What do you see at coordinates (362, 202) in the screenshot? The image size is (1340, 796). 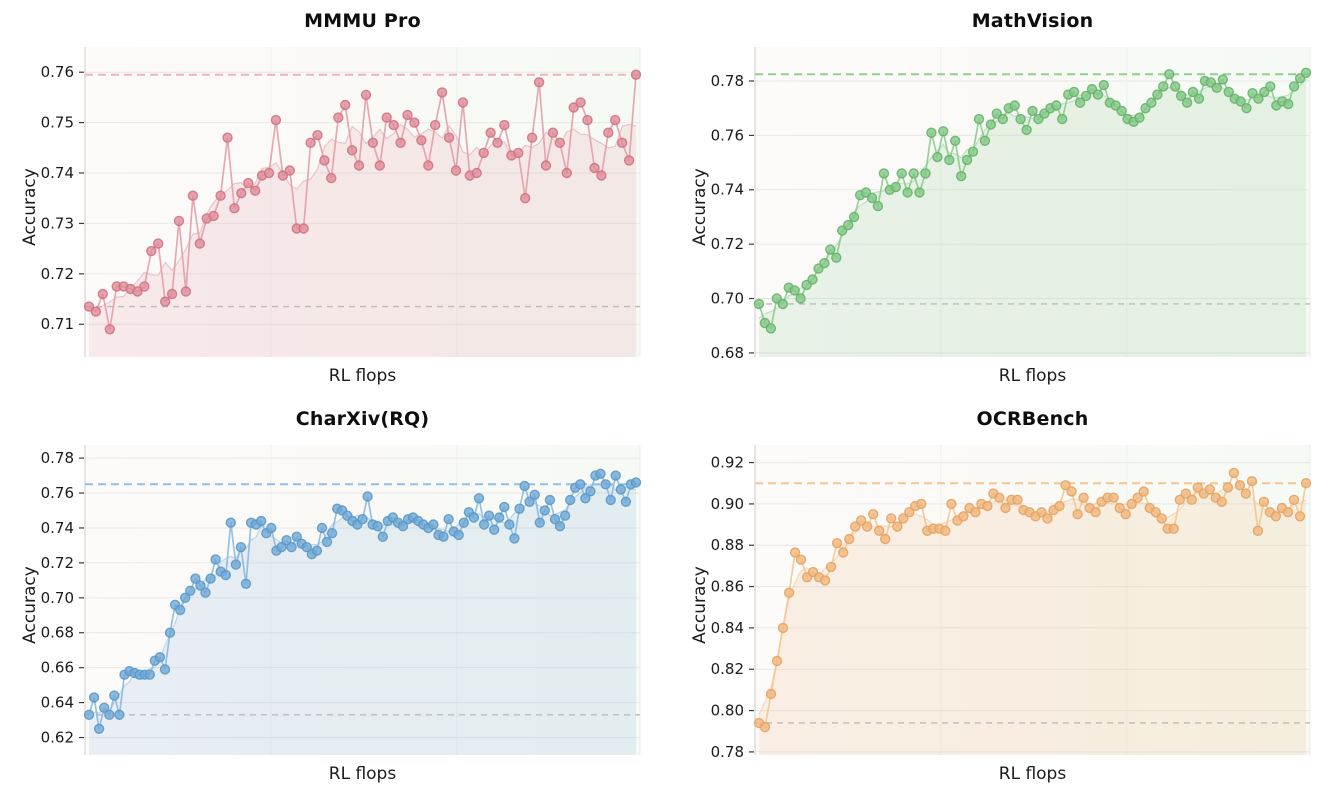 I see `series-line` at bounding box center [362, 202].